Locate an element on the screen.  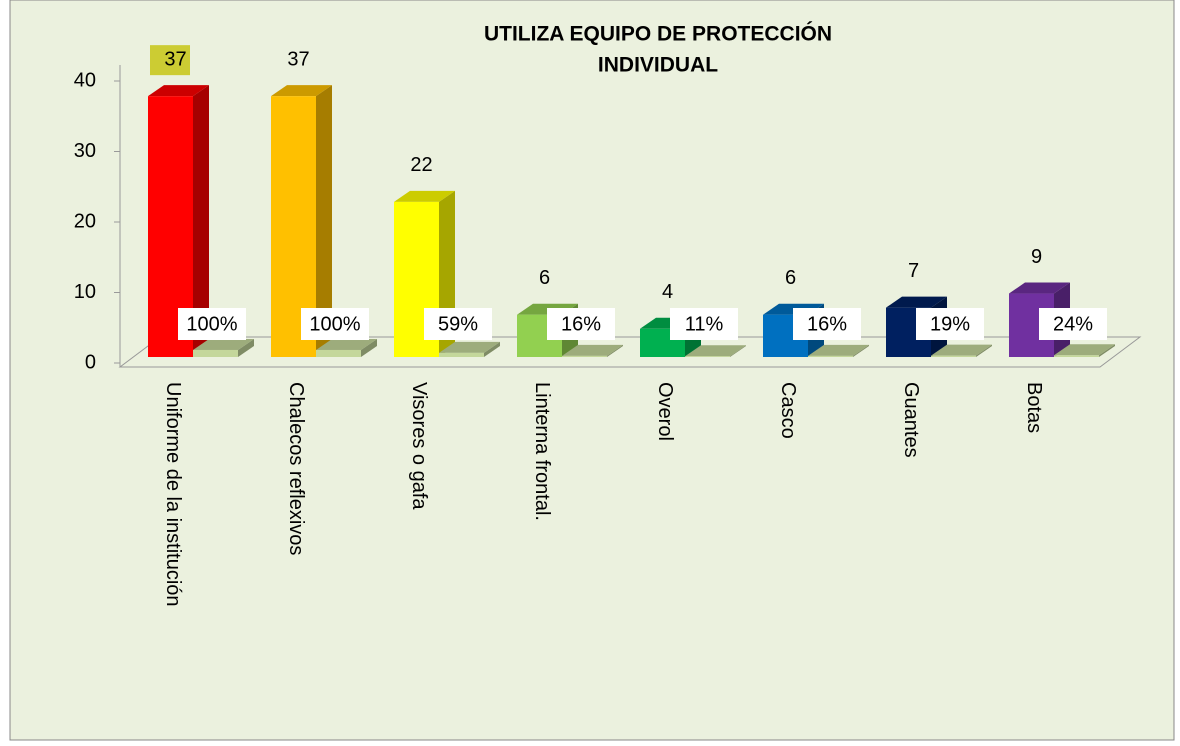
y-tick-label: 20 is located at coordinates (85, 221).